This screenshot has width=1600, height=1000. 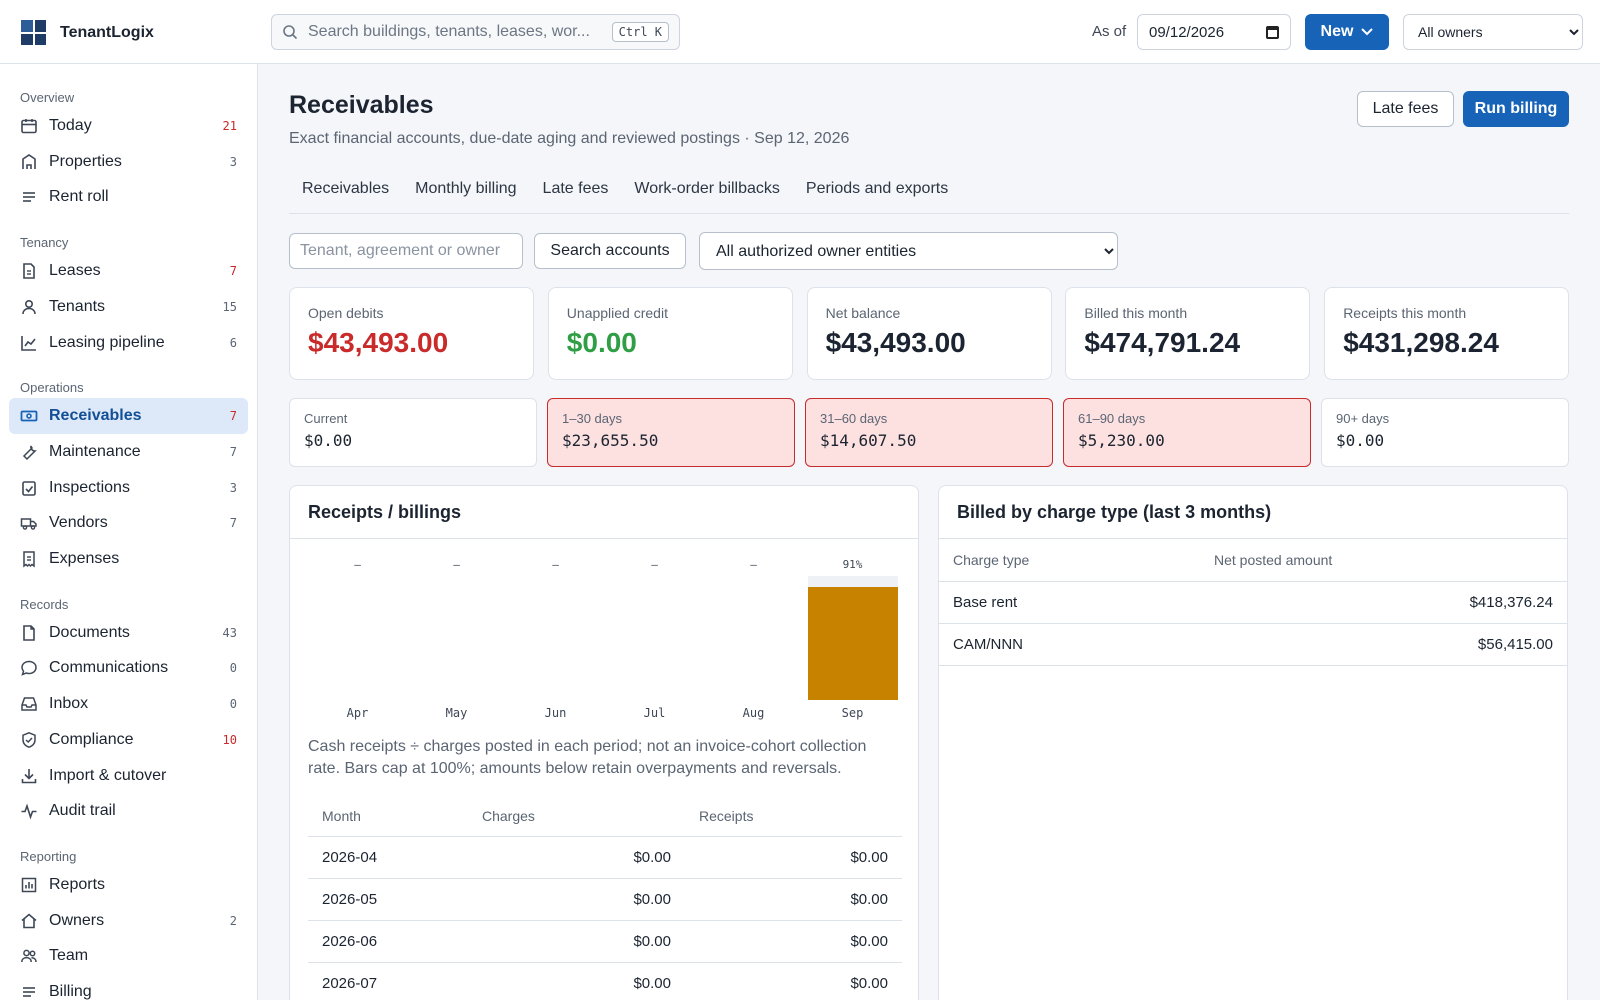 I want to click on stat-label: Open debits, so click(x=346, y=313).